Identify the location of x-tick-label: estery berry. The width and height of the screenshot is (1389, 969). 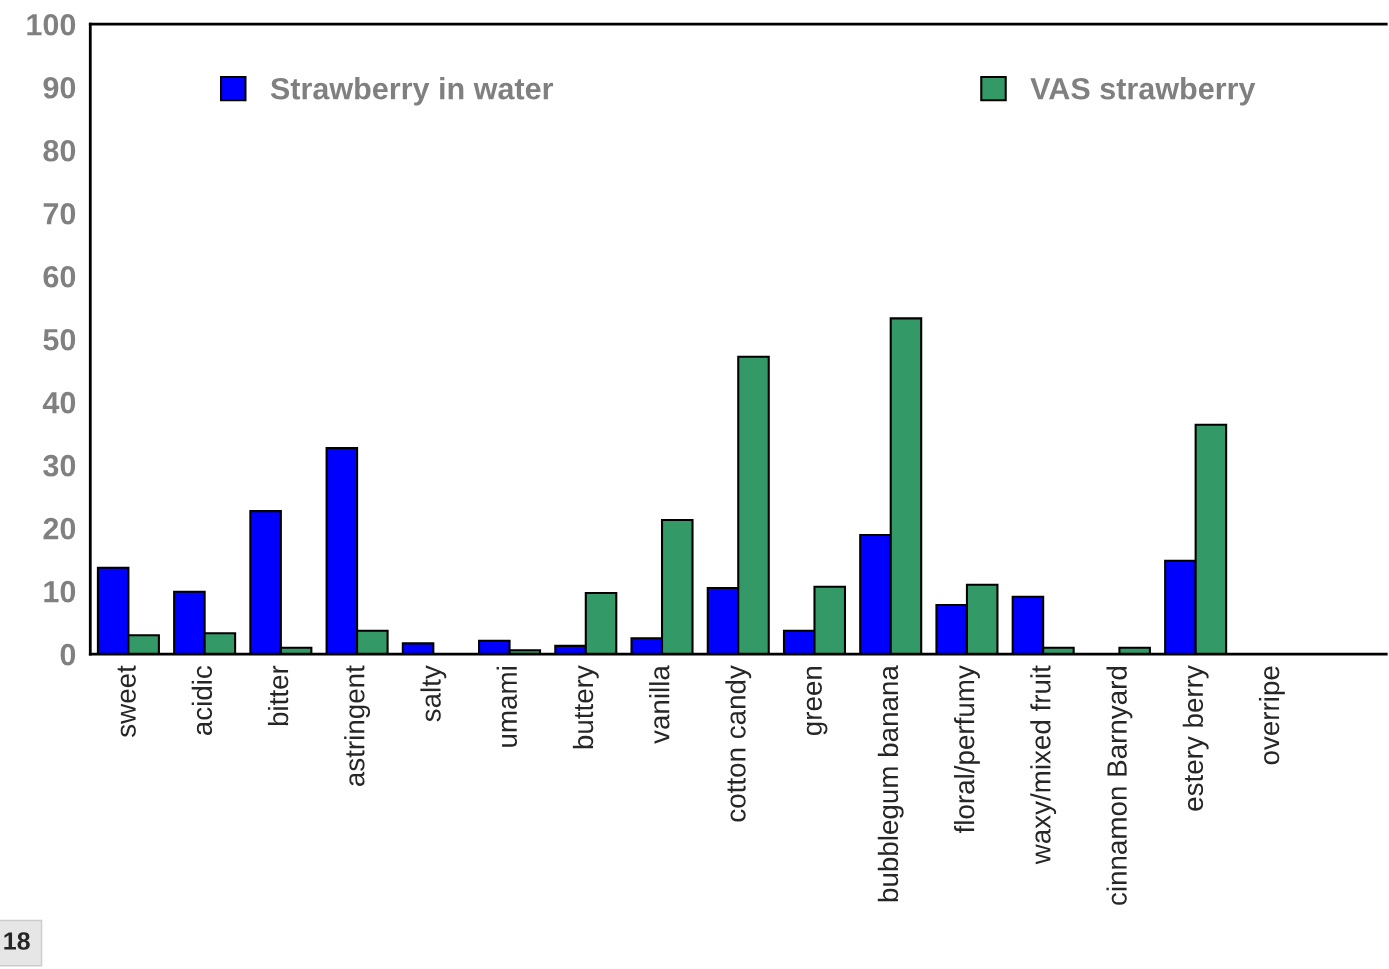
(1195, 738).